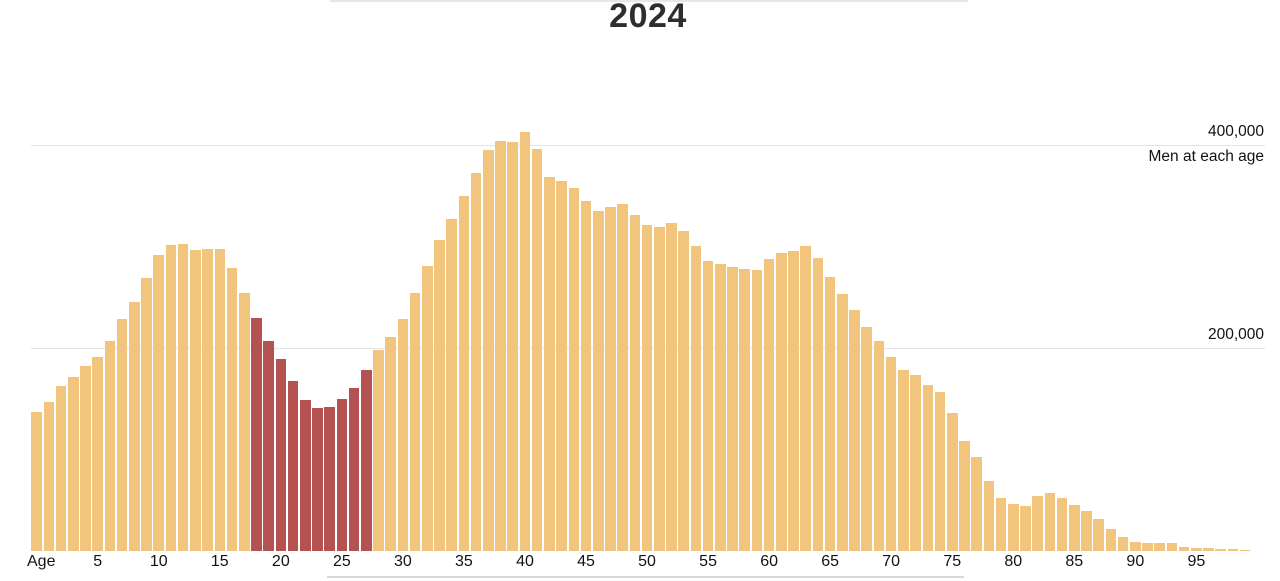 The image size is (1280, 581). I want to click on x-tick-25: 25, so click(341, 561).